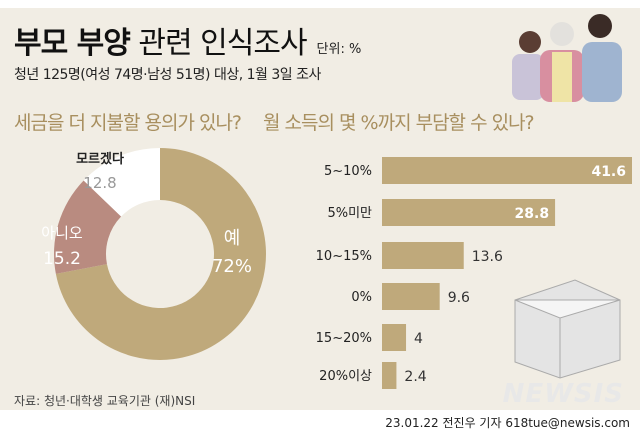 Image resolution: width=640 pixels, height=433 pixels. Describe the element at coordinates (532, 214) in the screenshot. I see `bar-value-label: 28.8` at that location.